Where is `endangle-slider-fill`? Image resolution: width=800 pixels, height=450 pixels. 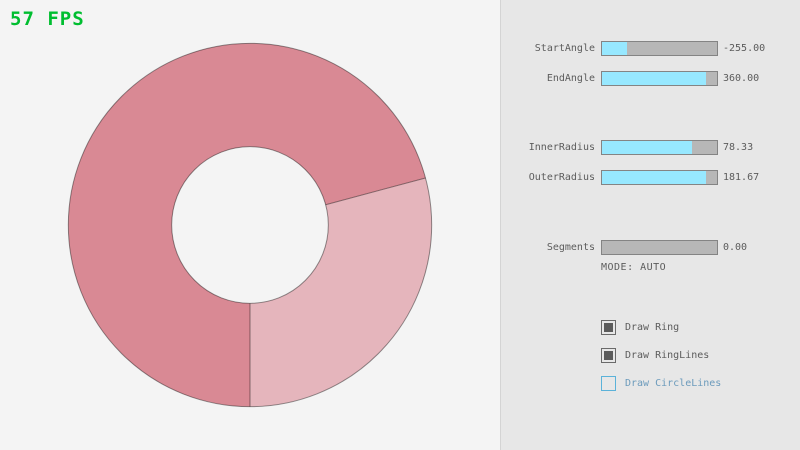 endangle-slider-fill is located at coordinates (654, 78).